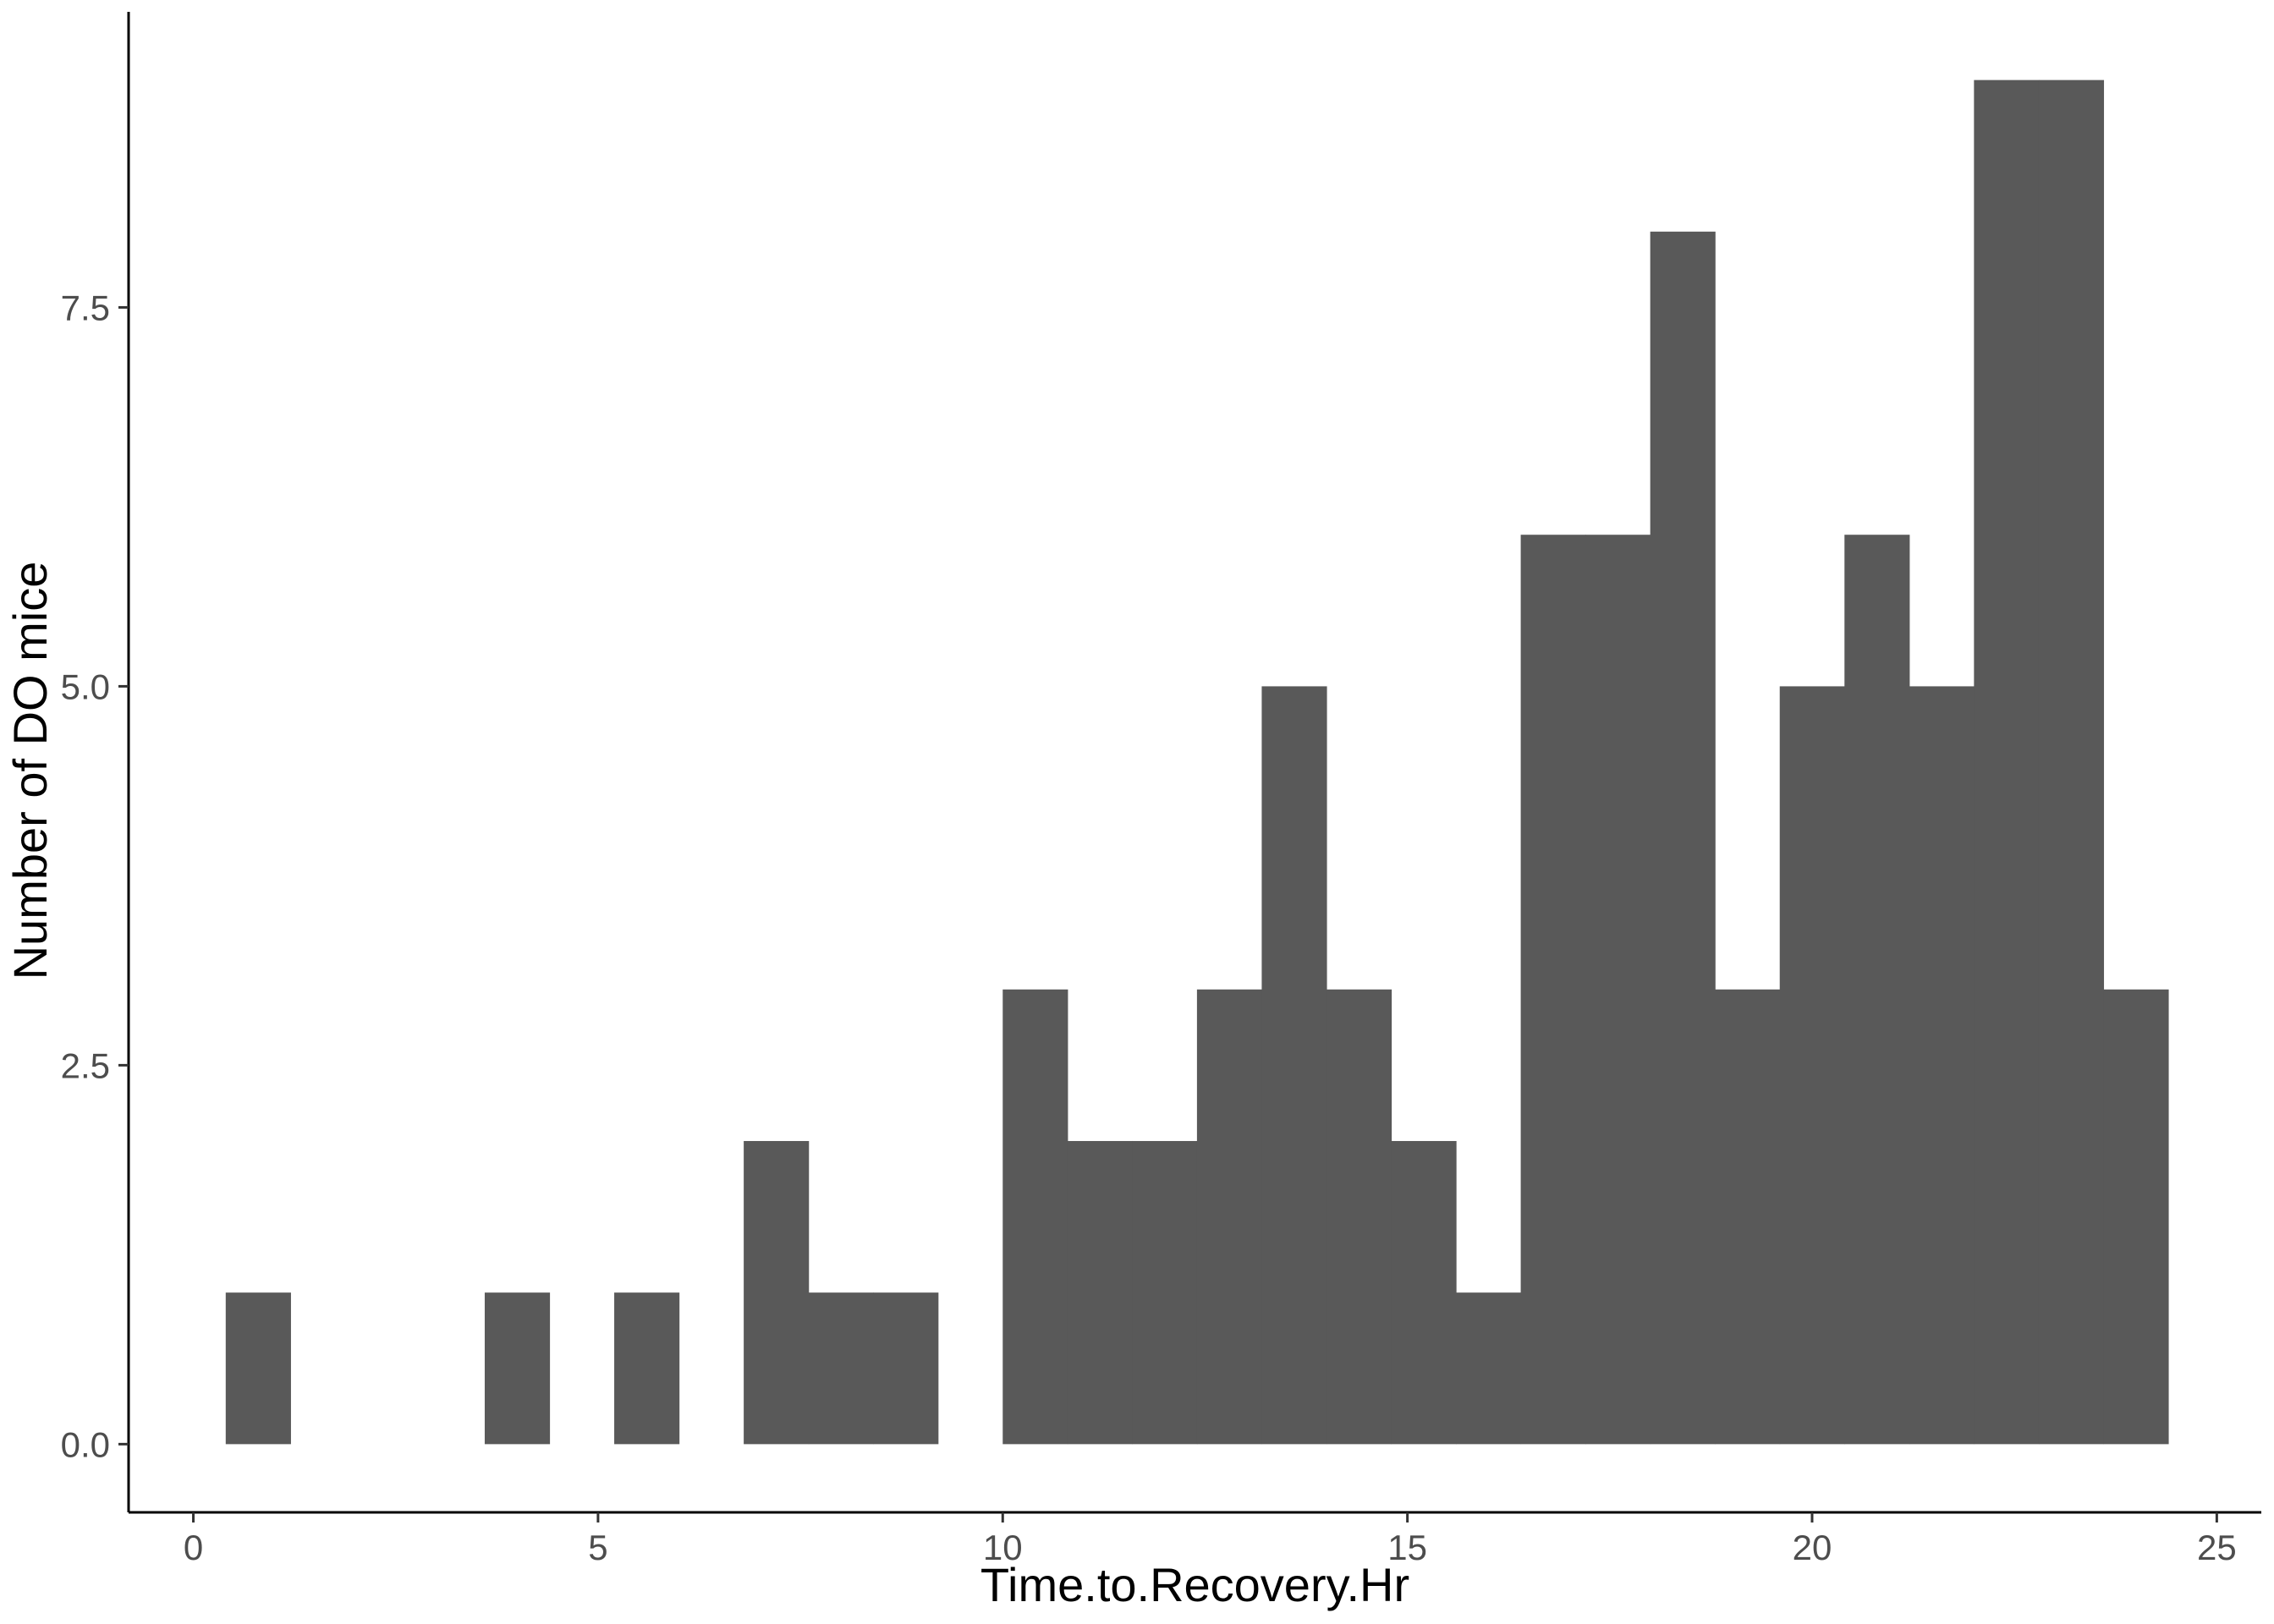 The image size is (2274, 1624). Describe the element at coordinates (85, 1065) in the screenshot. I see `y-tick-label: 2.5` at that location.